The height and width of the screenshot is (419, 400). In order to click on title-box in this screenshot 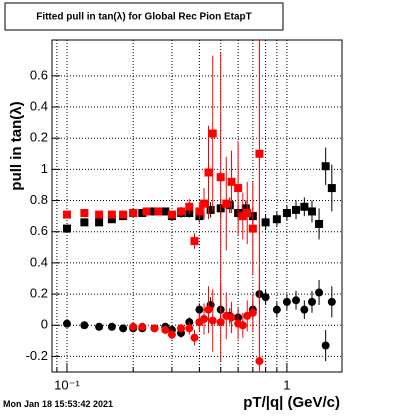, I will do `click(144, 16)`.